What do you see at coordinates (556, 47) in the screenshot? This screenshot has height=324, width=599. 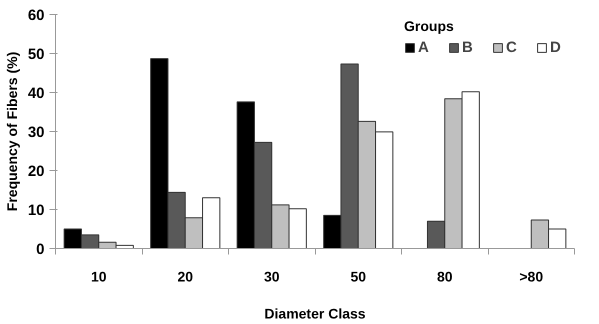 I see `legend-label: D` at bounding box center [556, 47].